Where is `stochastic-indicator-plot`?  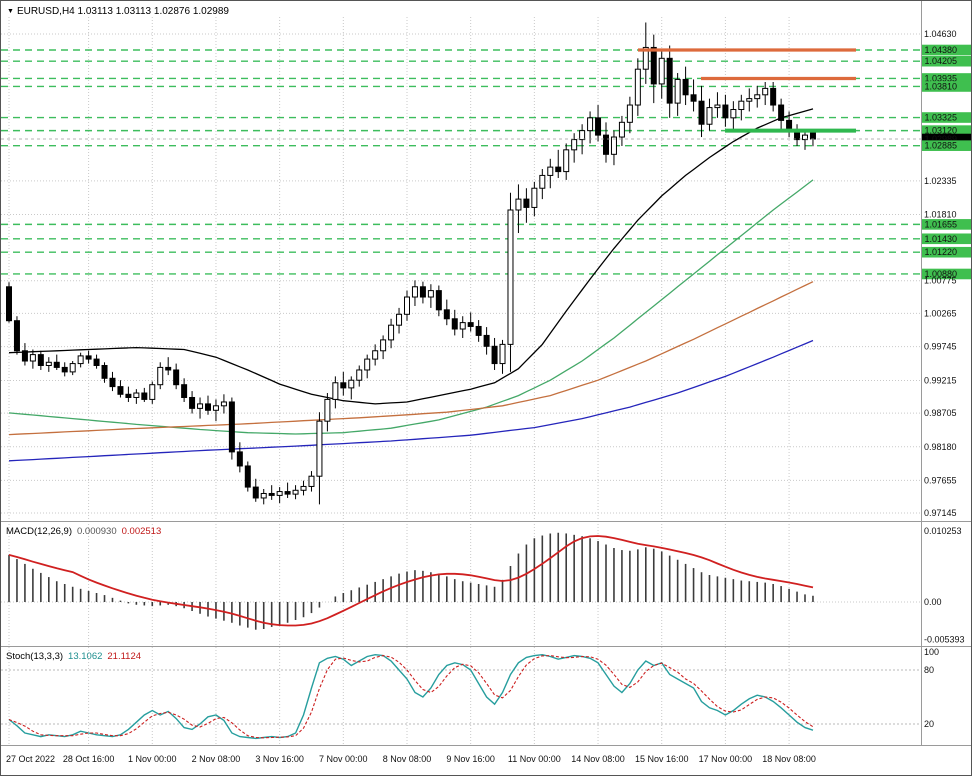
stochastic-indicator-plot is located at coordinates (461, 696).